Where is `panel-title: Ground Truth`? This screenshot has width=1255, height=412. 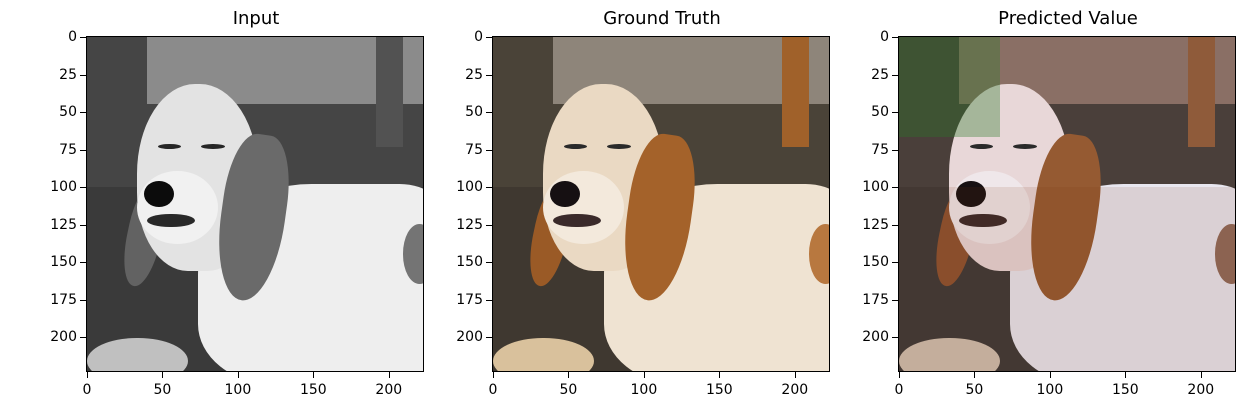 panel-title: Ground Truth is located at coordinates (662, 18).